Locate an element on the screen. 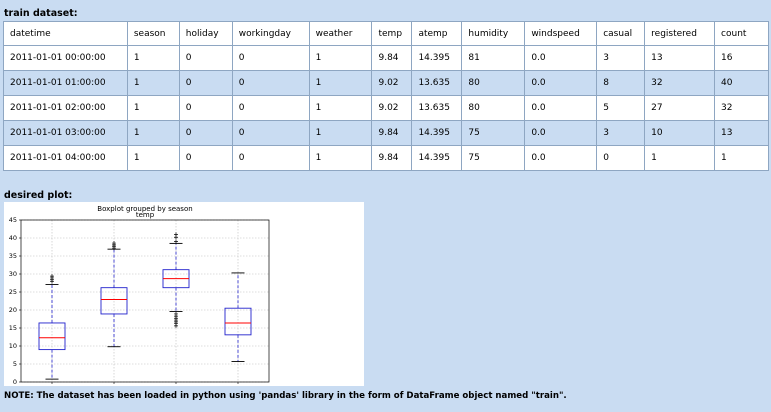  column-header: humidity is located at coordinates (493, 33).